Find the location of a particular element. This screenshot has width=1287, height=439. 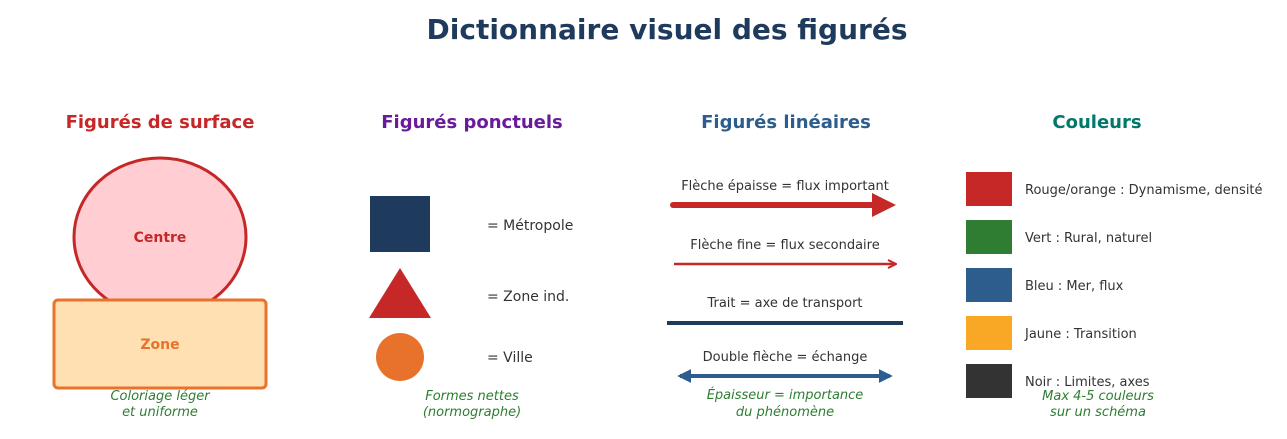

ponctuels-note-2: (normographe) is located at coordinates (472, 412).